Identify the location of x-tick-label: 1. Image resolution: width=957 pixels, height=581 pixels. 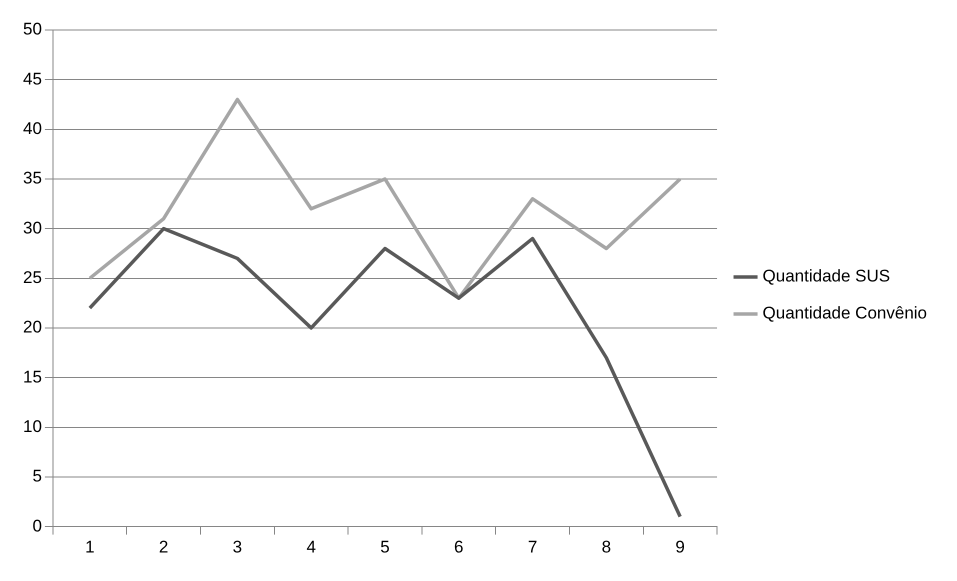
(90, 546).